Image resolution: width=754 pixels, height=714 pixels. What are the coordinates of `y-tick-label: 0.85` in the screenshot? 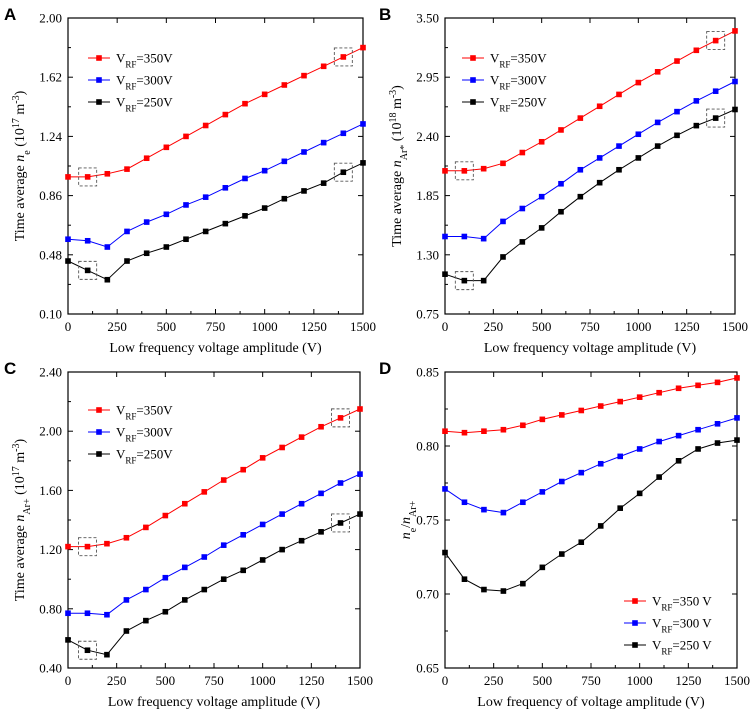 It's located at (427, 372).